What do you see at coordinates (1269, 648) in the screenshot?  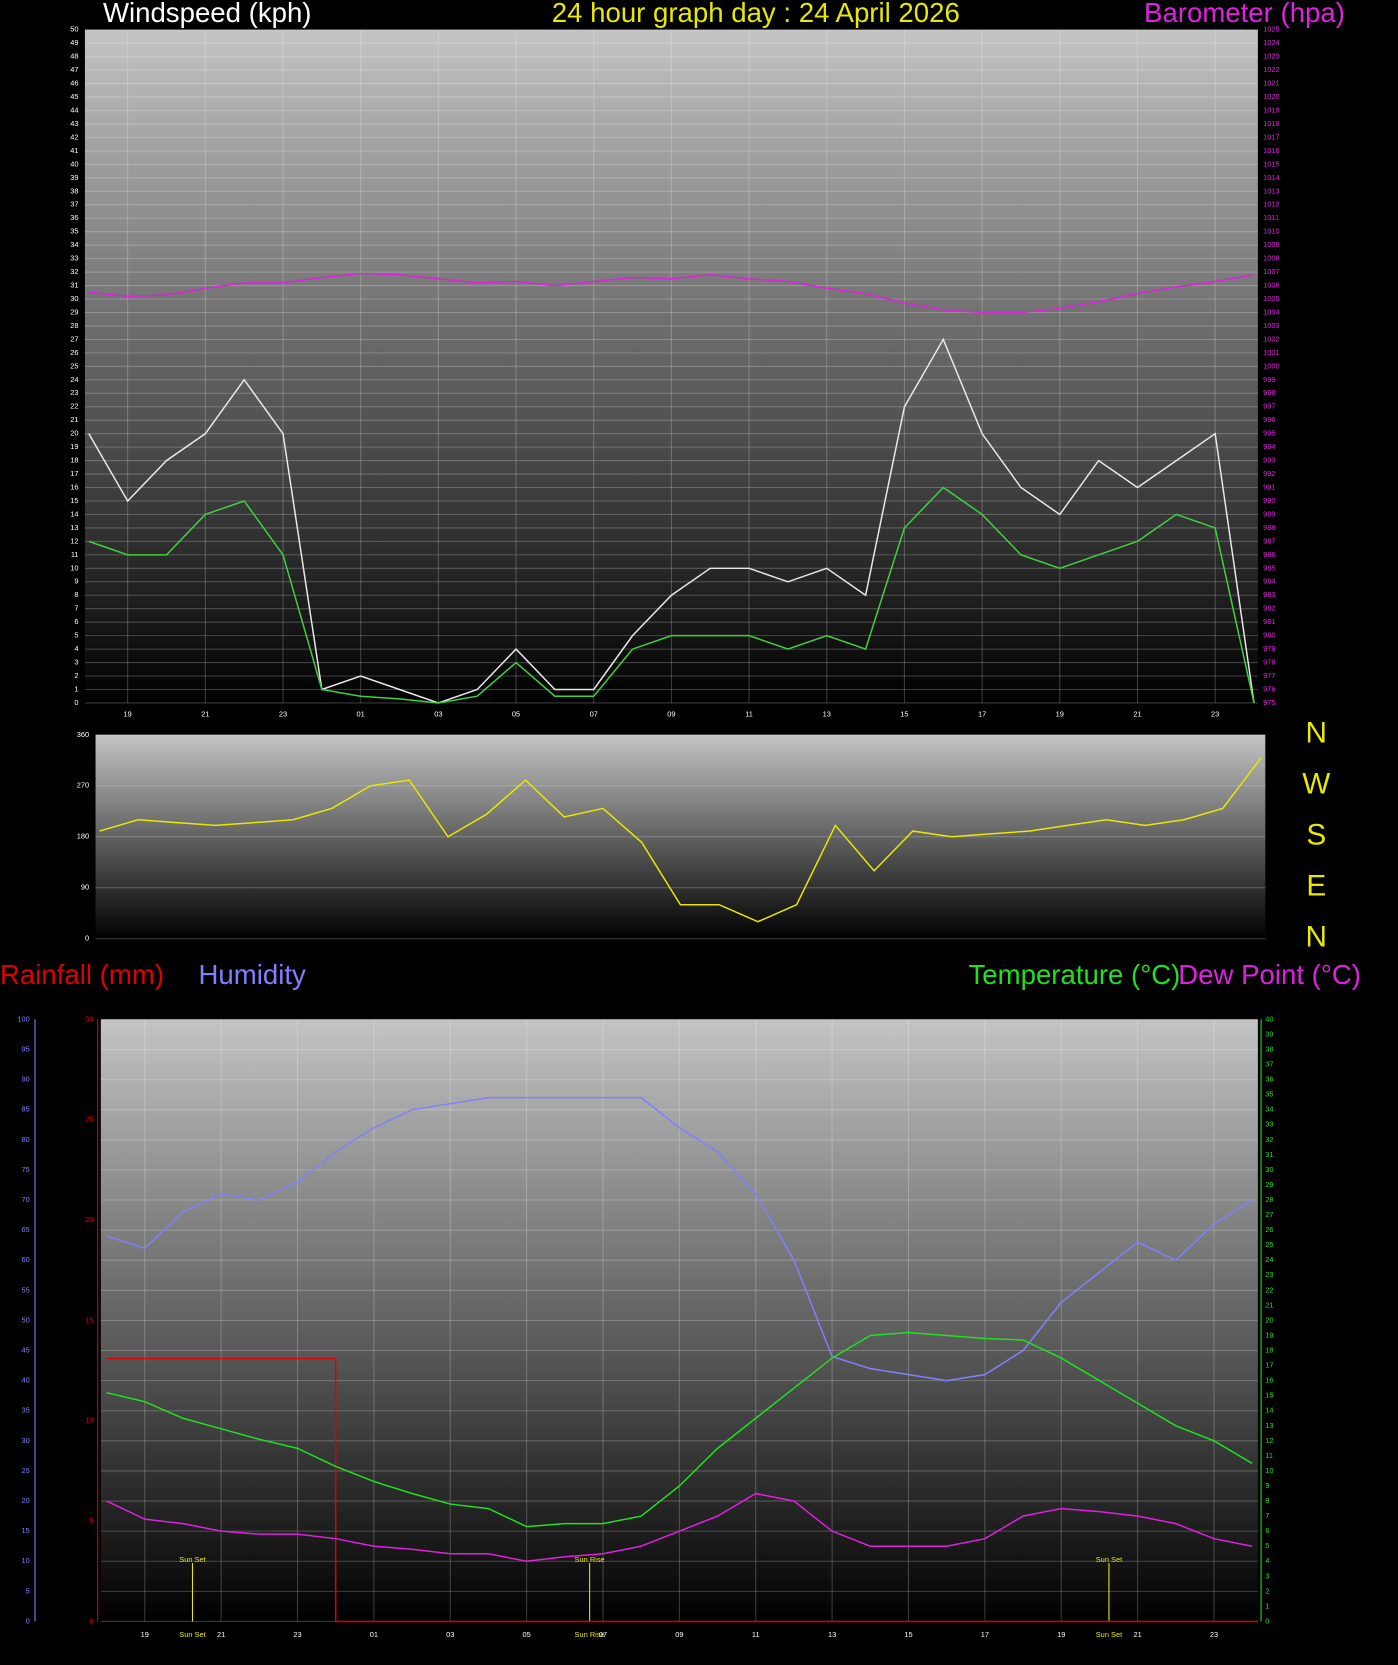 I see `y2-tick-label: 979` at bounding box center [1269, 648].